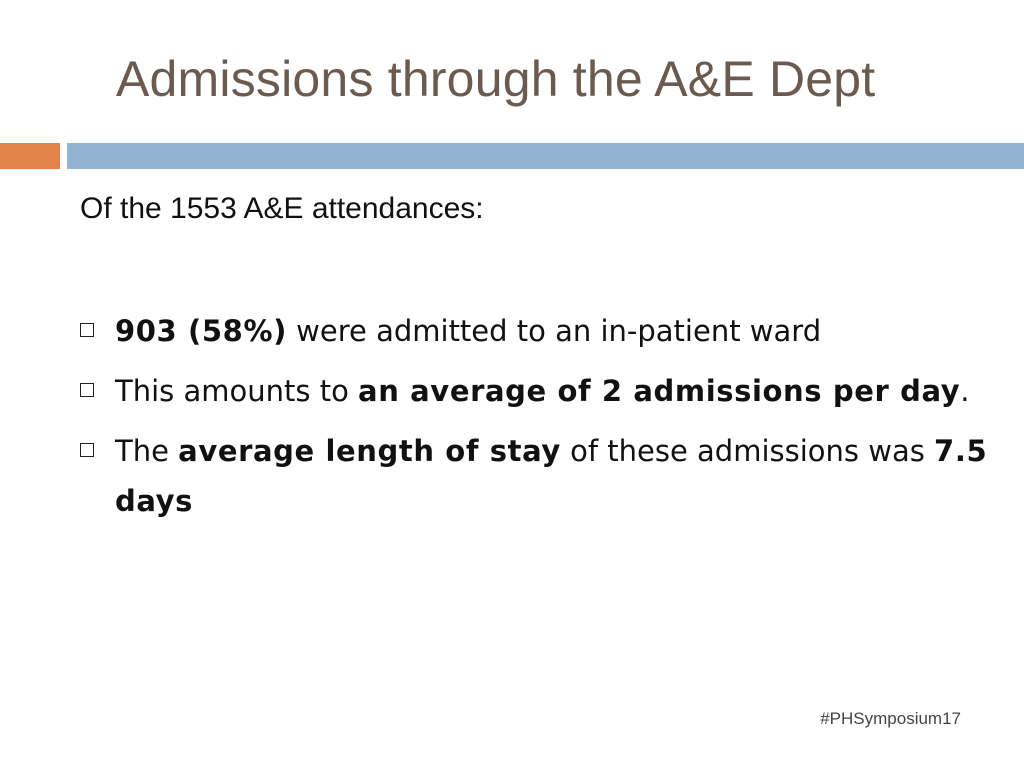 This screenshot has width=1024, height=768. I want to click on intro-text: Of the 1553 A&E attendances:, so click(282, 208).